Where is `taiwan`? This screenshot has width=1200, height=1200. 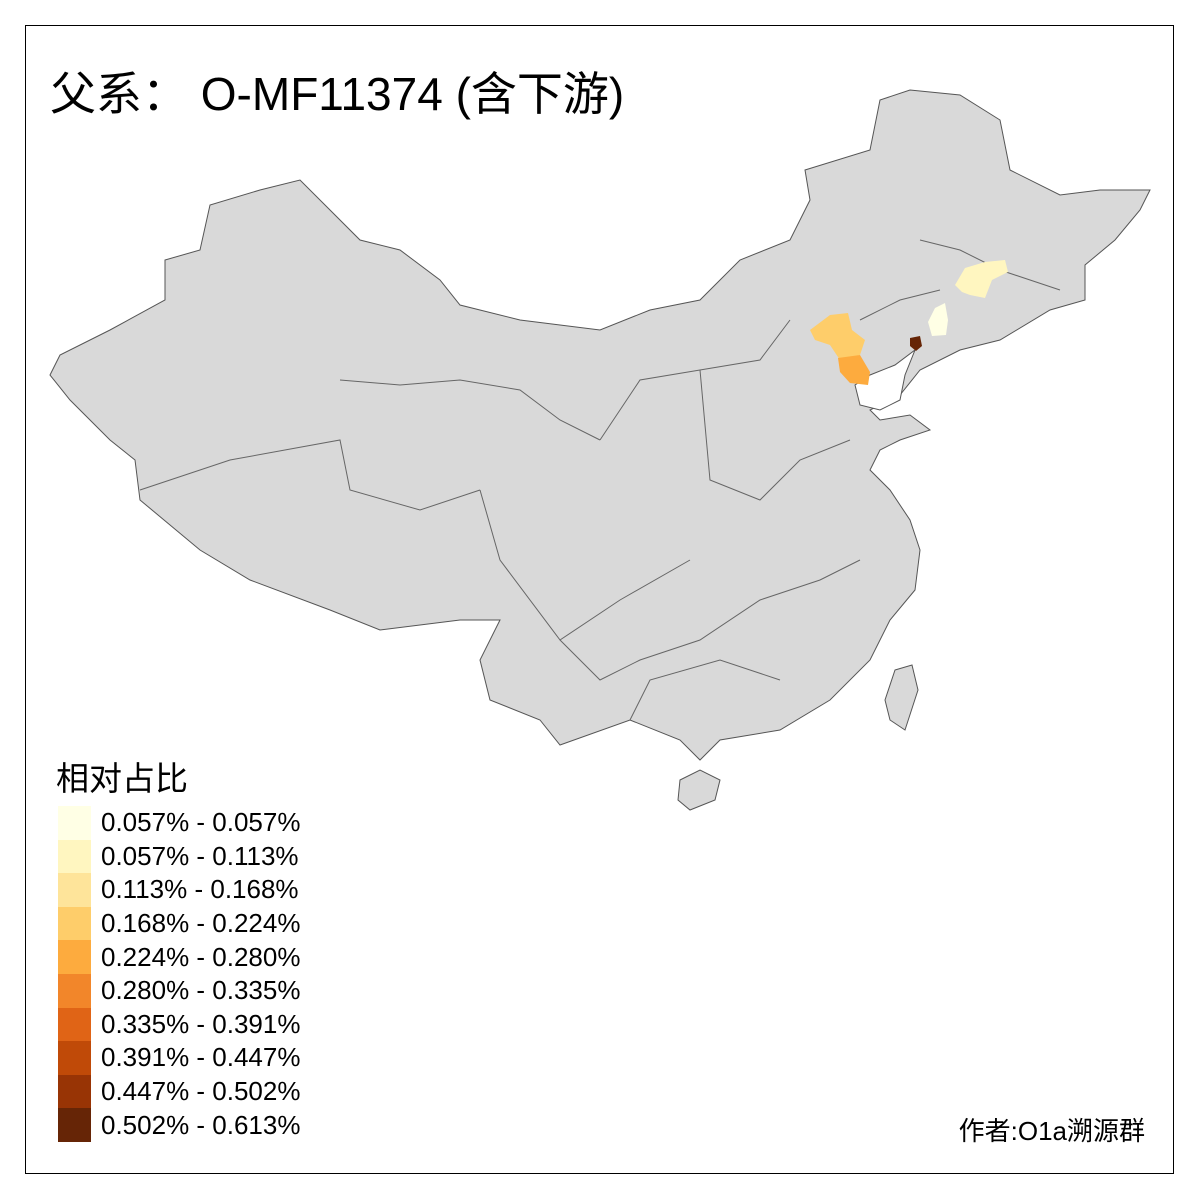
taiwan is located at coordinates (901, 697).